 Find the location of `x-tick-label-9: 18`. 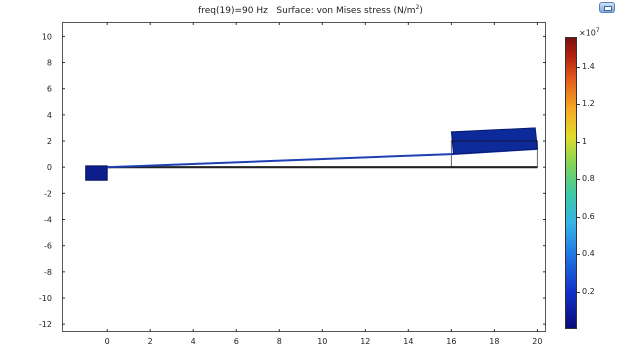

x-tick-label-9: 18 is located at coordinates (494, 341).